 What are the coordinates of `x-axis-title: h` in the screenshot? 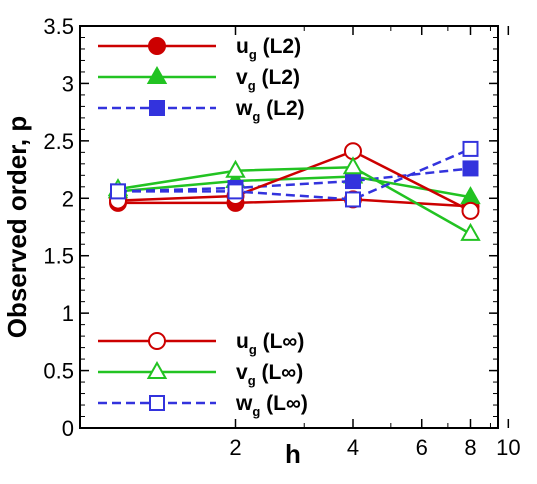 It's located at (293, 454).